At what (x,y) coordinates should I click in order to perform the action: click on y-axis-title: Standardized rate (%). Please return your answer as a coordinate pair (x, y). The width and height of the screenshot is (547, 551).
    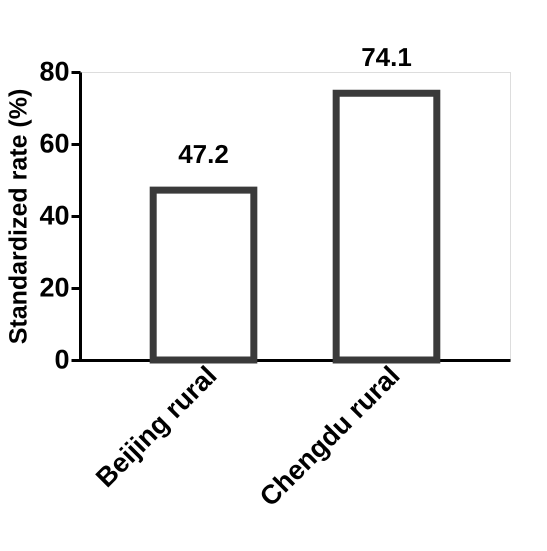
    Looking at the image, I should click on (18, 216).